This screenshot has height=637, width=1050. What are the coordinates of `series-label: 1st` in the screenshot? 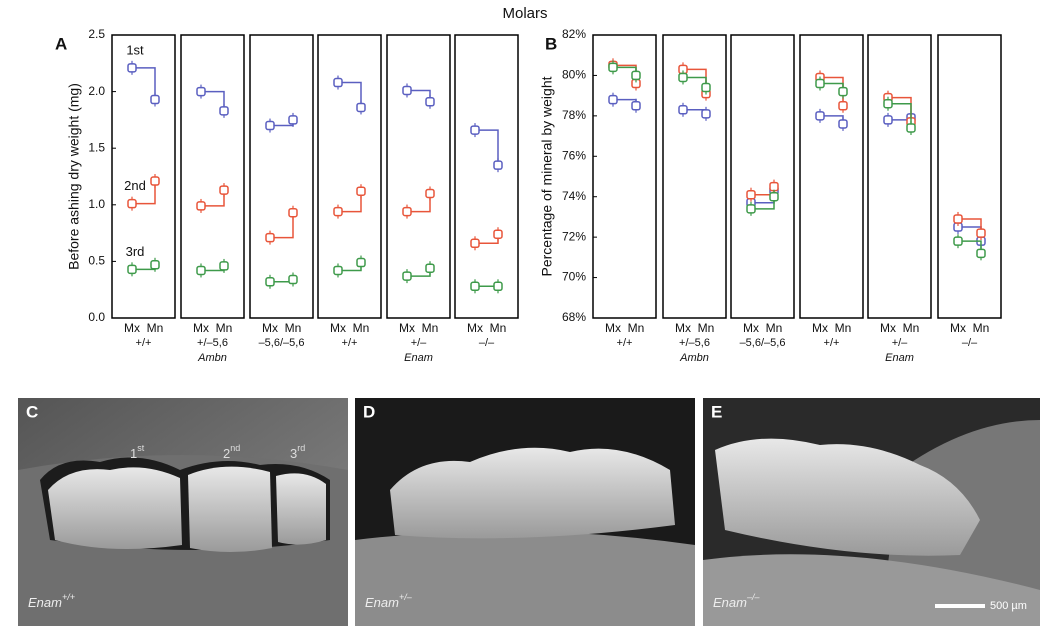 It's located at (135, 49).